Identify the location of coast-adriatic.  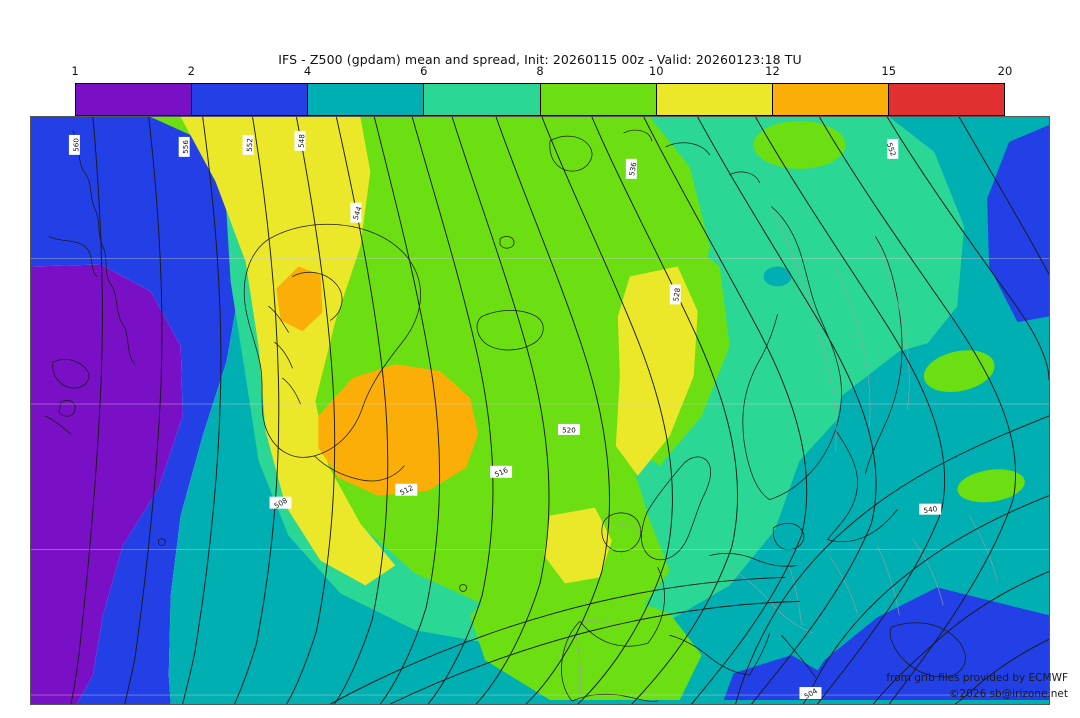
(798, 656).